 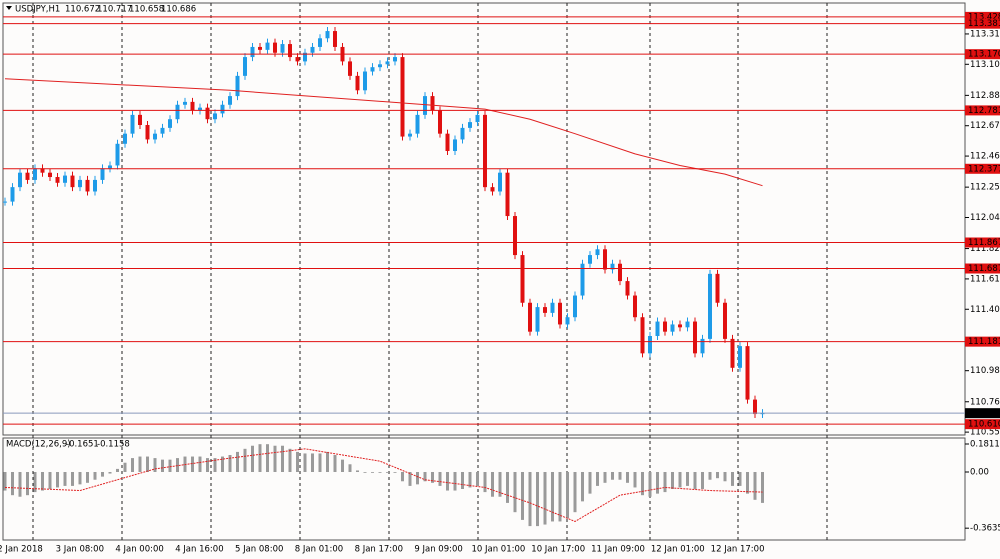 What do you see at coordinates (985, 433) in the screenshot?
I see `y-tick-label: 110.555` at bounding box center [985, 433].